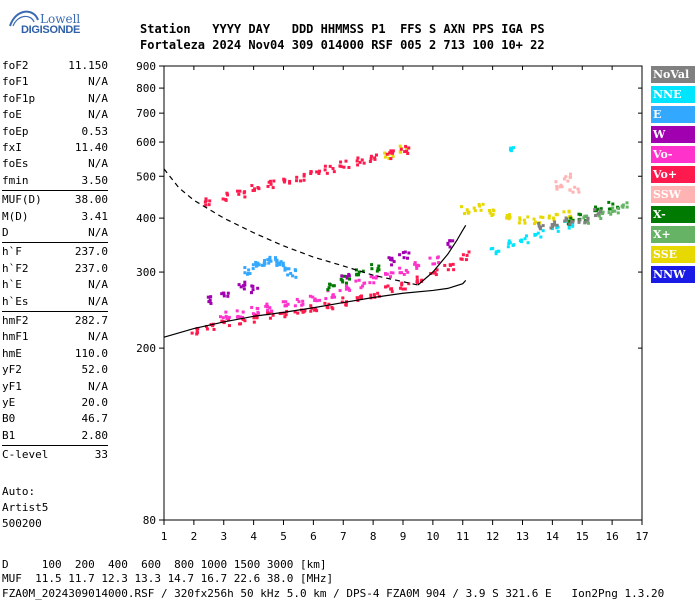 This screenshot has width=700, height=600. What do you see at coordinates (55, 403) in the screenshot?
I see `param-row: yE 20.0` at bounding box center [55, 403].